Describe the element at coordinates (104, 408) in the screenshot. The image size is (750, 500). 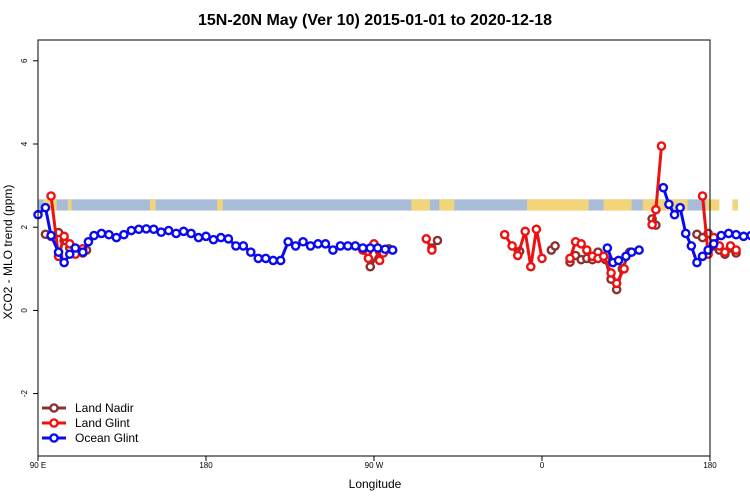
I see `legend-label: Land Nadir` at that location.